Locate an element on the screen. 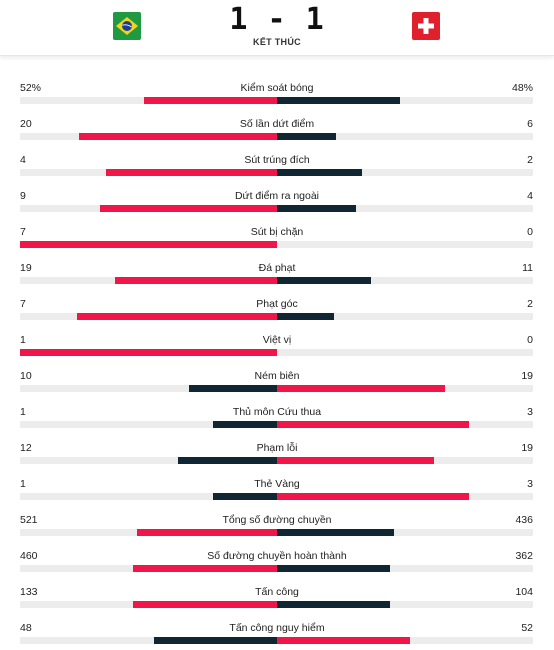  stat-label: Tấn công is located at coordinates (277, 592).